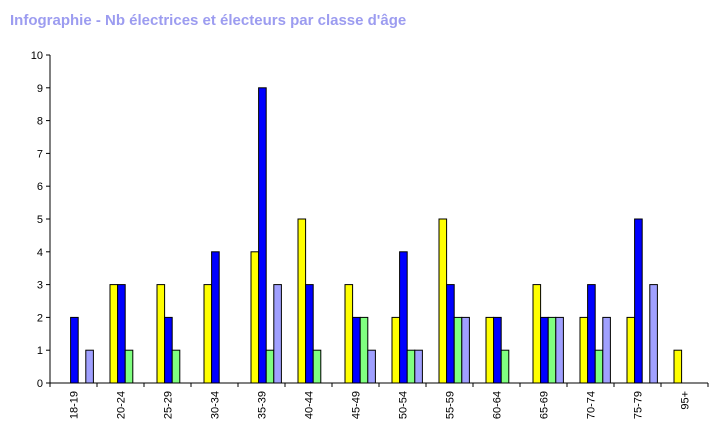 The width and height of the screenshot is (728, 426). Describe the element at coordinates (40, 286) in the screenshot. I see `y-tick-label: 3` at that location.